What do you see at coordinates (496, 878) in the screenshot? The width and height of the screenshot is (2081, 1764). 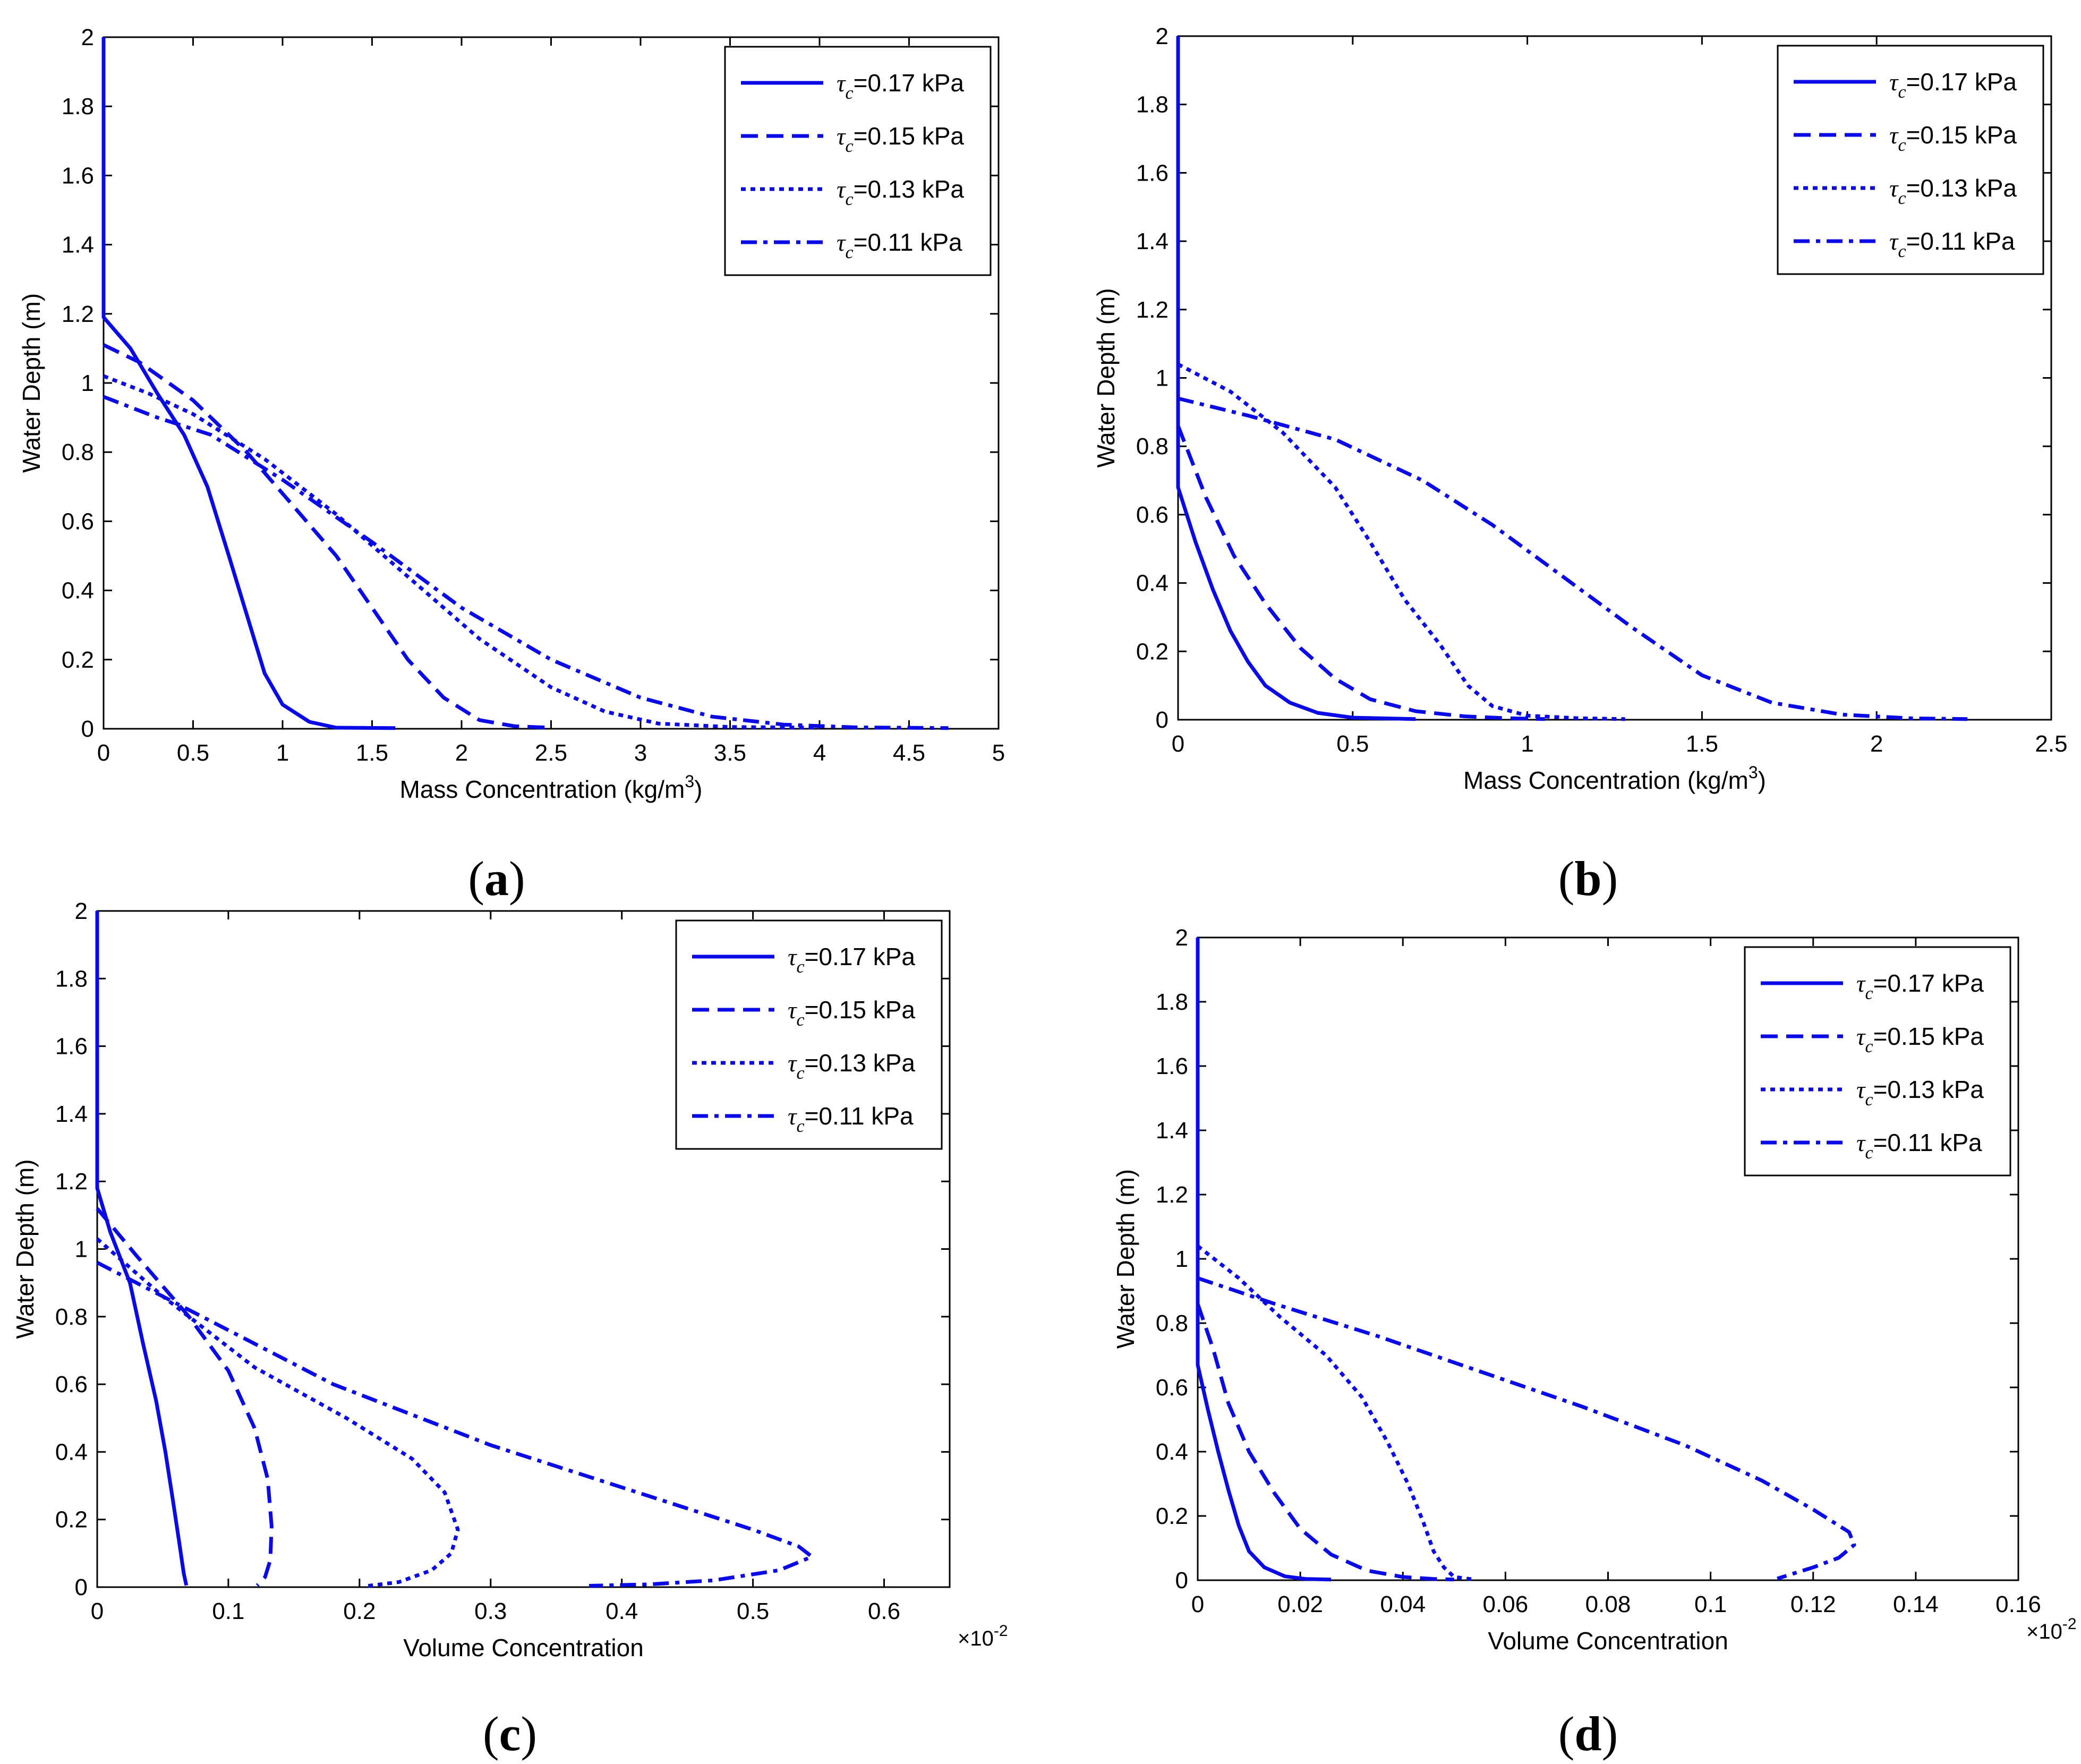 I see `panel-label-a: (a)` at bounding box center [496, 878].